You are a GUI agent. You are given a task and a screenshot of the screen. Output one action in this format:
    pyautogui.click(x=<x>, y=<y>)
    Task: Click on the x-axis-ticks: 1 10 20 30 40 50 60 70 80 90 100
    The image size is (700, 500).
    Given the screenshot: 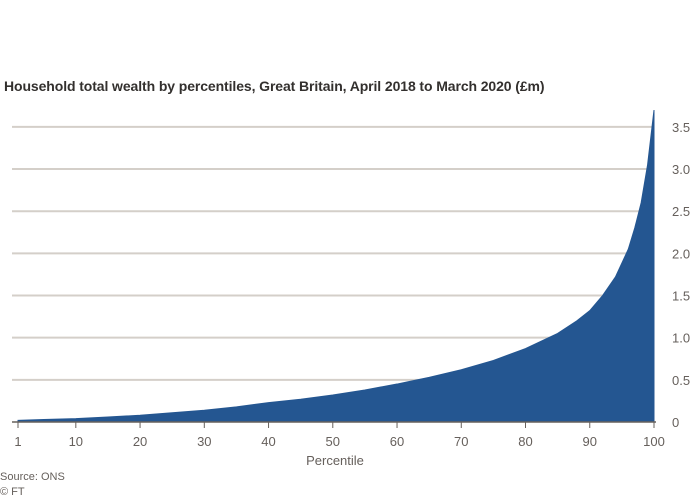 What is the action you would take?
    pyautogui.click(x=339, y=435)
    